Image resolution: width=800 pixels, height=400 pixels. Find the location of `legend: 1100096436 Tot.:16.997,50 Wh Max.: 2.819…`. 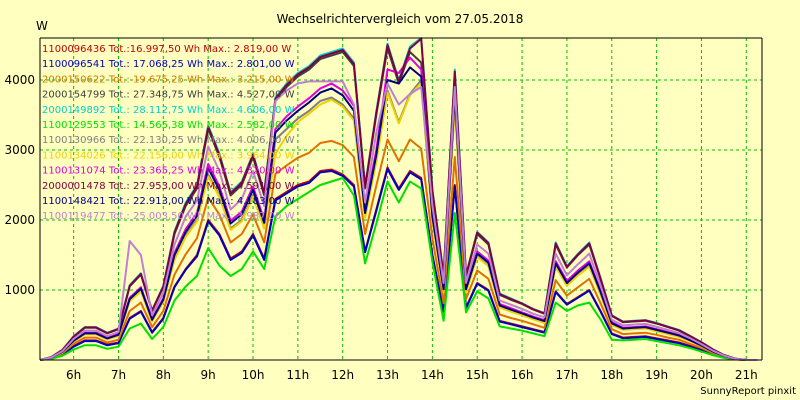

legend: 1100096436 Tot.:16.997,50 Wh Max.: 2.819… is located at coordinates (168, 133).